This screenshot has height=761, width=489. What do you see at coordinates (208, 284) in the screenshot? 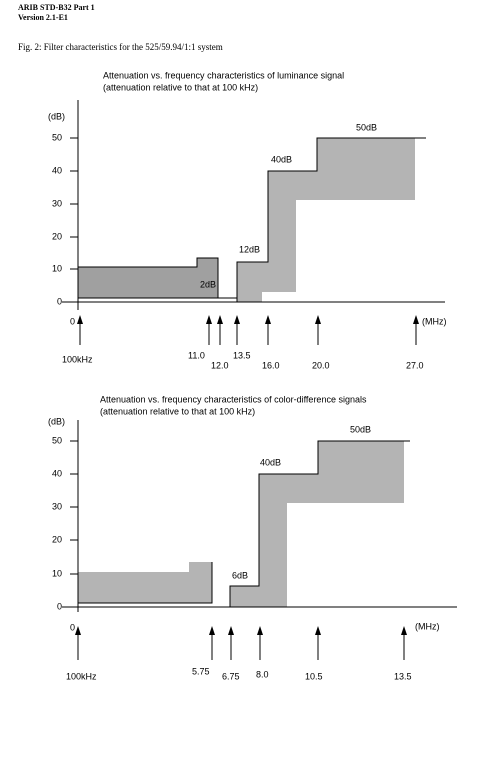
I see `level-label: 2dB` at bounding box center [208, 284].